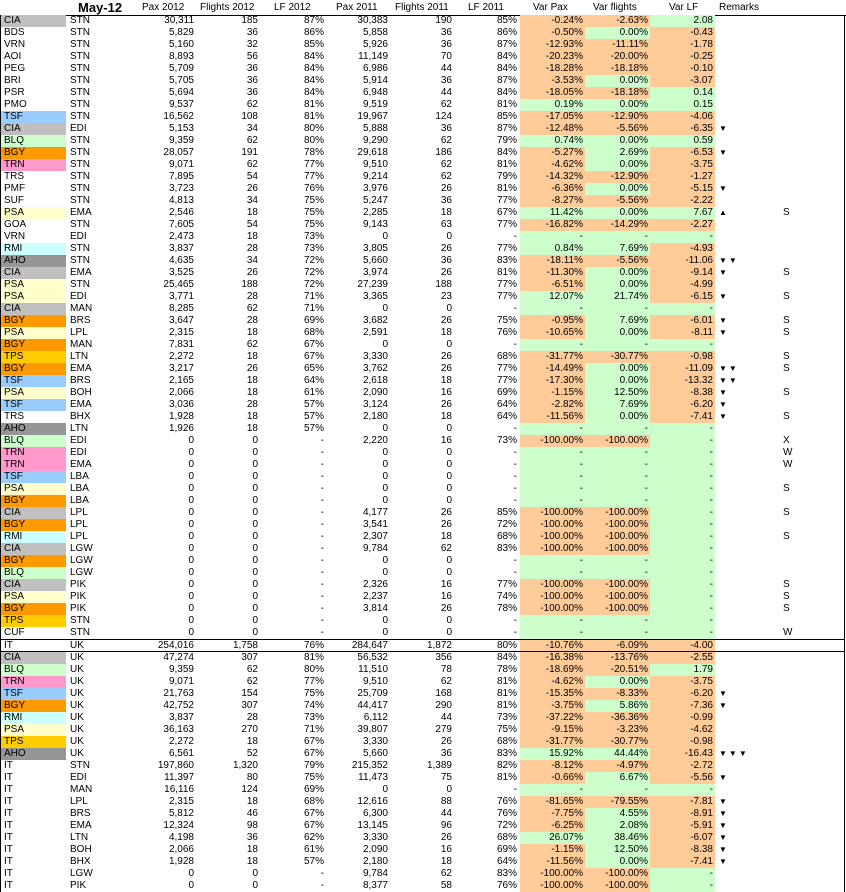 The height and width of the screenshot is (892, 846). I want to click on var-lf-cell: -7.36, so click(682, 706).